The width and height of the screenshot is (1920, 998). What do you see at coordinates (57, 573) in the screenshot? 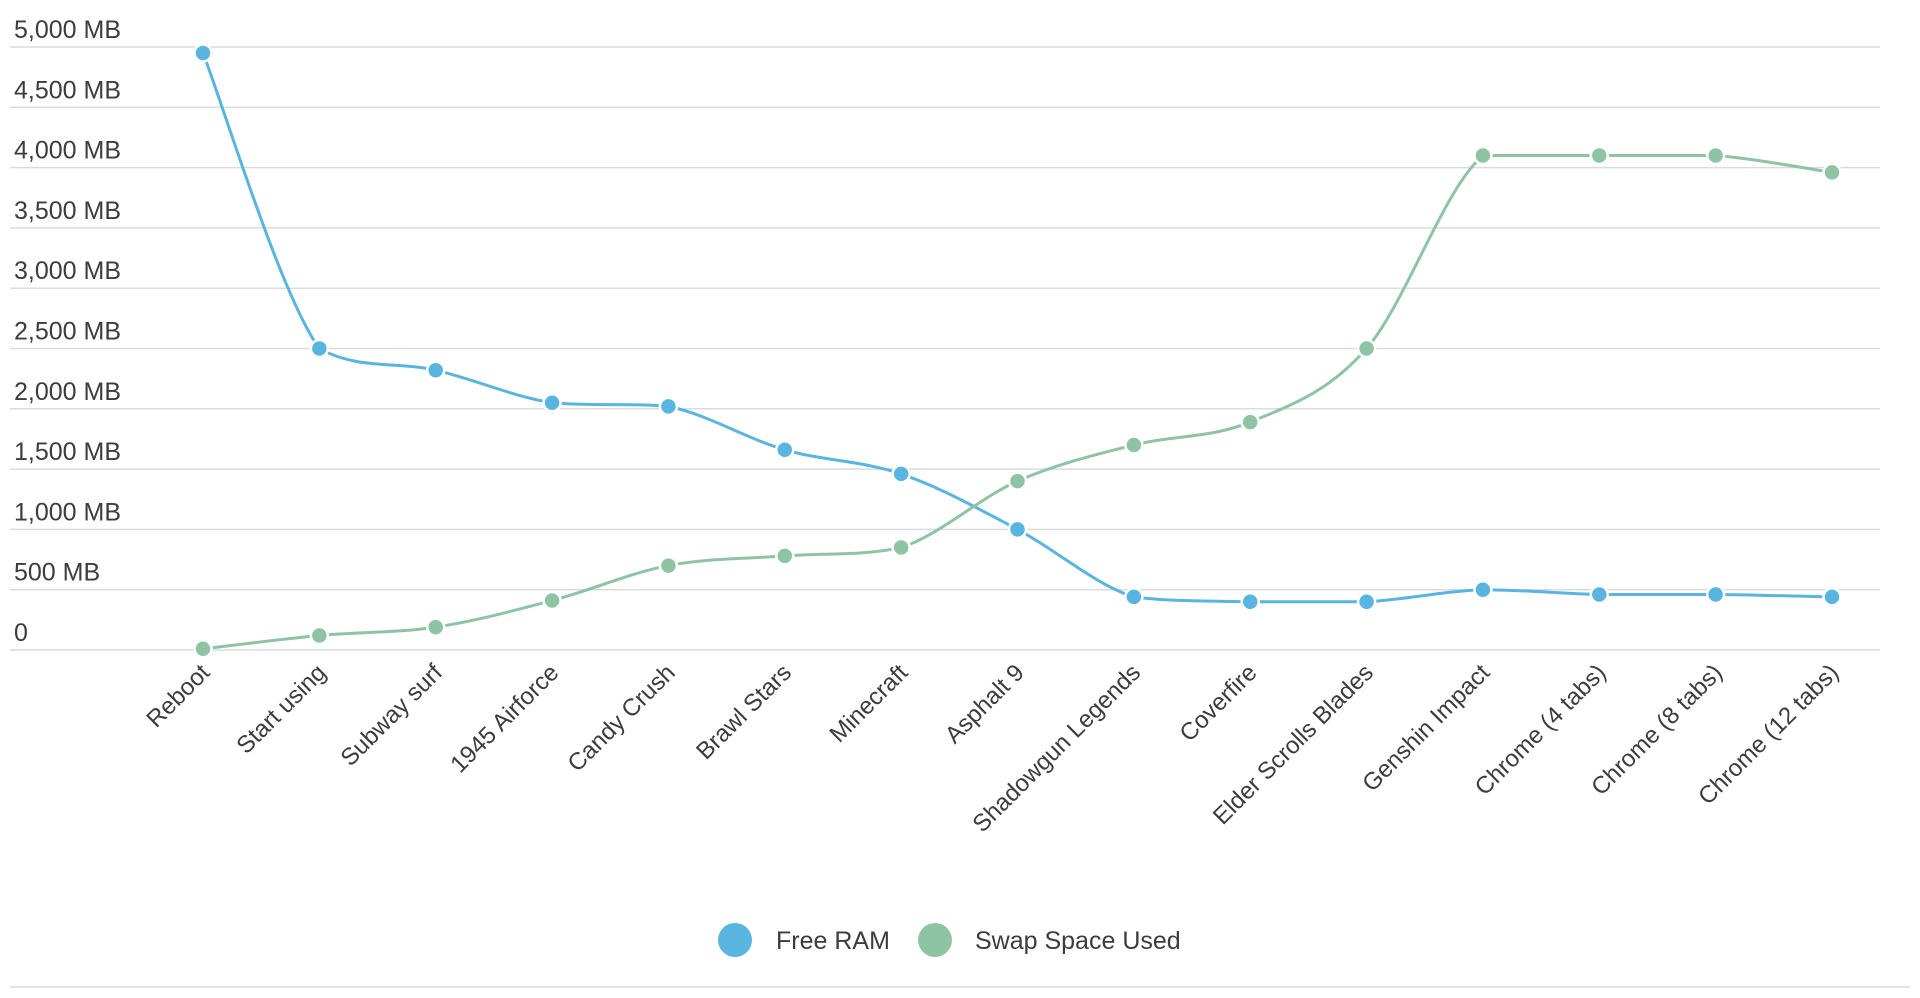
I see `y-tick-label: 500 MB` at bounding box center [57, 573].